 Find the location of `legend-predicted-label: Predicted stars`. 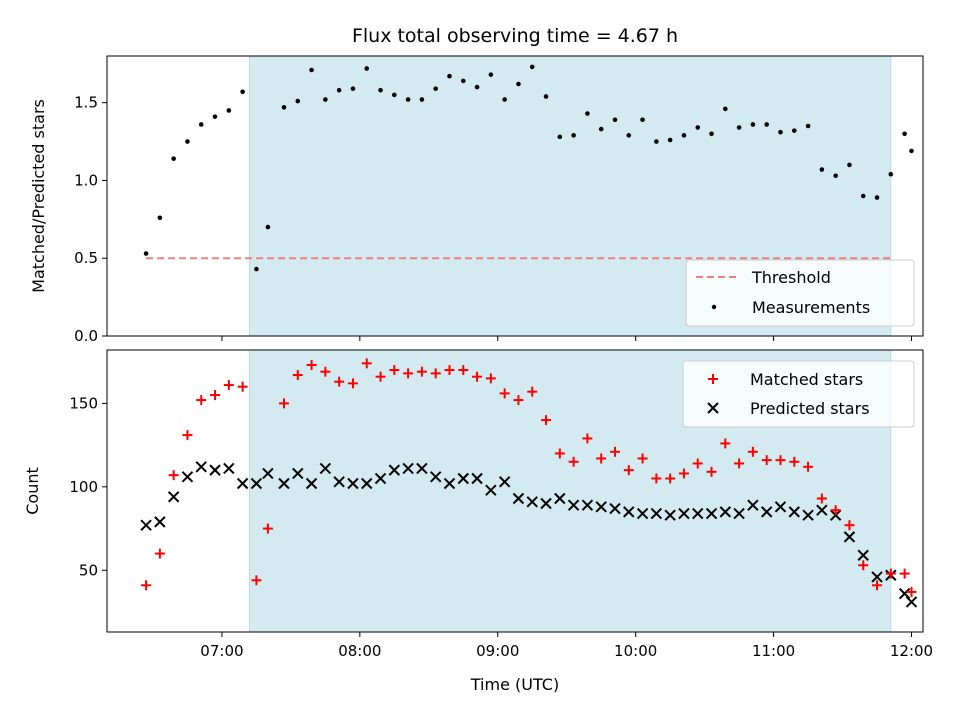

legend-predicted-label: Predicted stars is located at coordinates (810, 408).